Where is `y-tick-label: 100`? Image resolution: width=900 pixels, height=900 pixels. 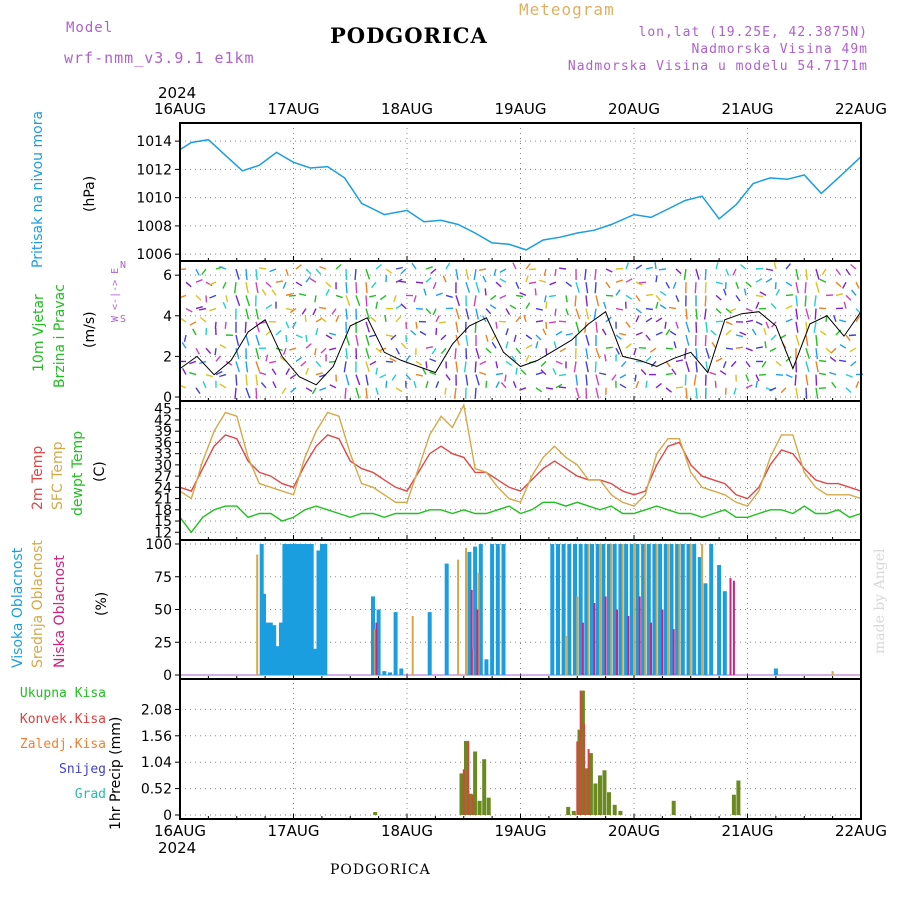 y-tick-label: 100 is located at coordinates (158, 545).